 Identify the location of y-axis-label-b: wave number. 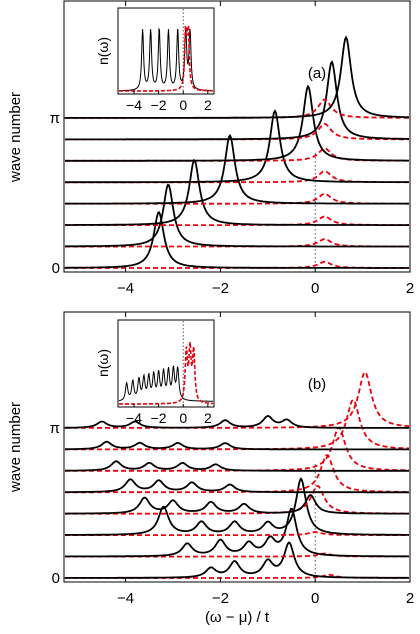
(15, 447).